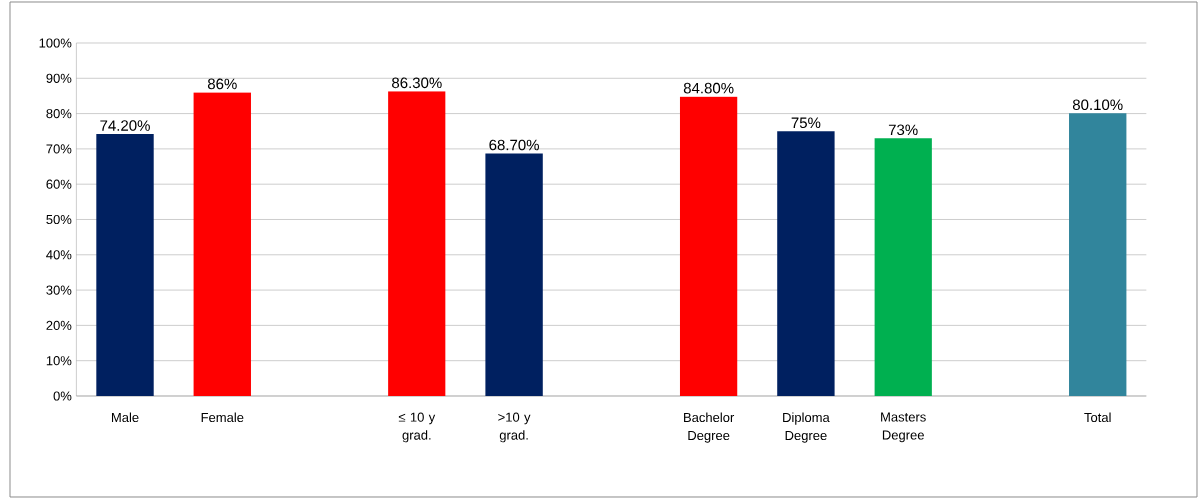  I want to click on data-label: 74.20%, so click(125, 125).